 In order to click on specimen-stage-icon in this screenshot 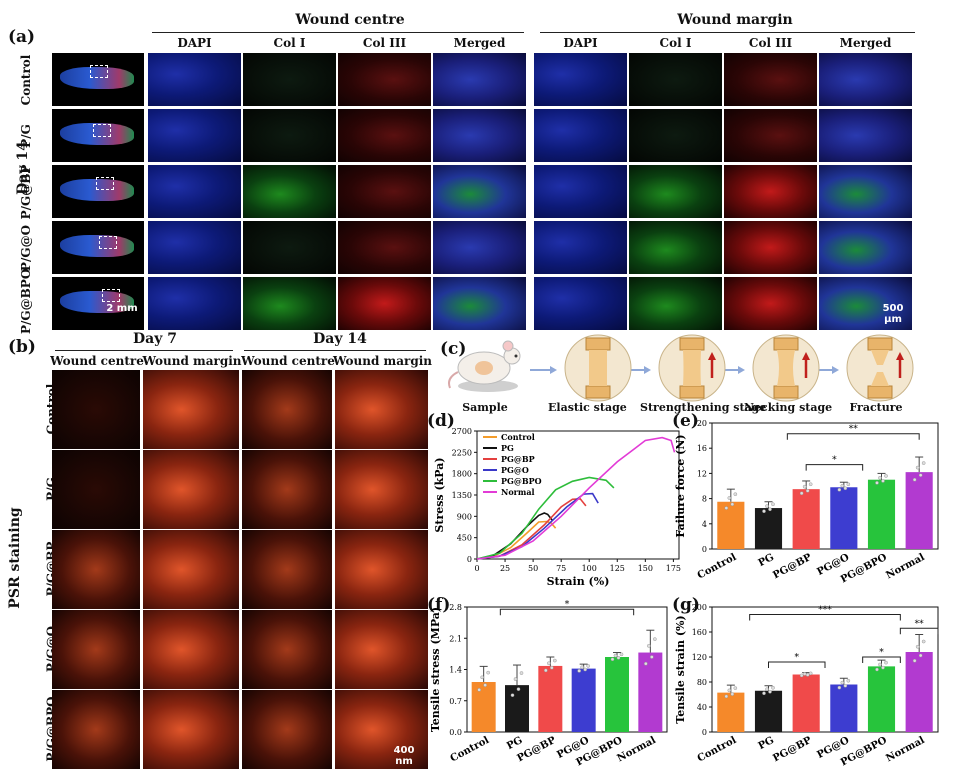, I will do `click(692, 368)`.